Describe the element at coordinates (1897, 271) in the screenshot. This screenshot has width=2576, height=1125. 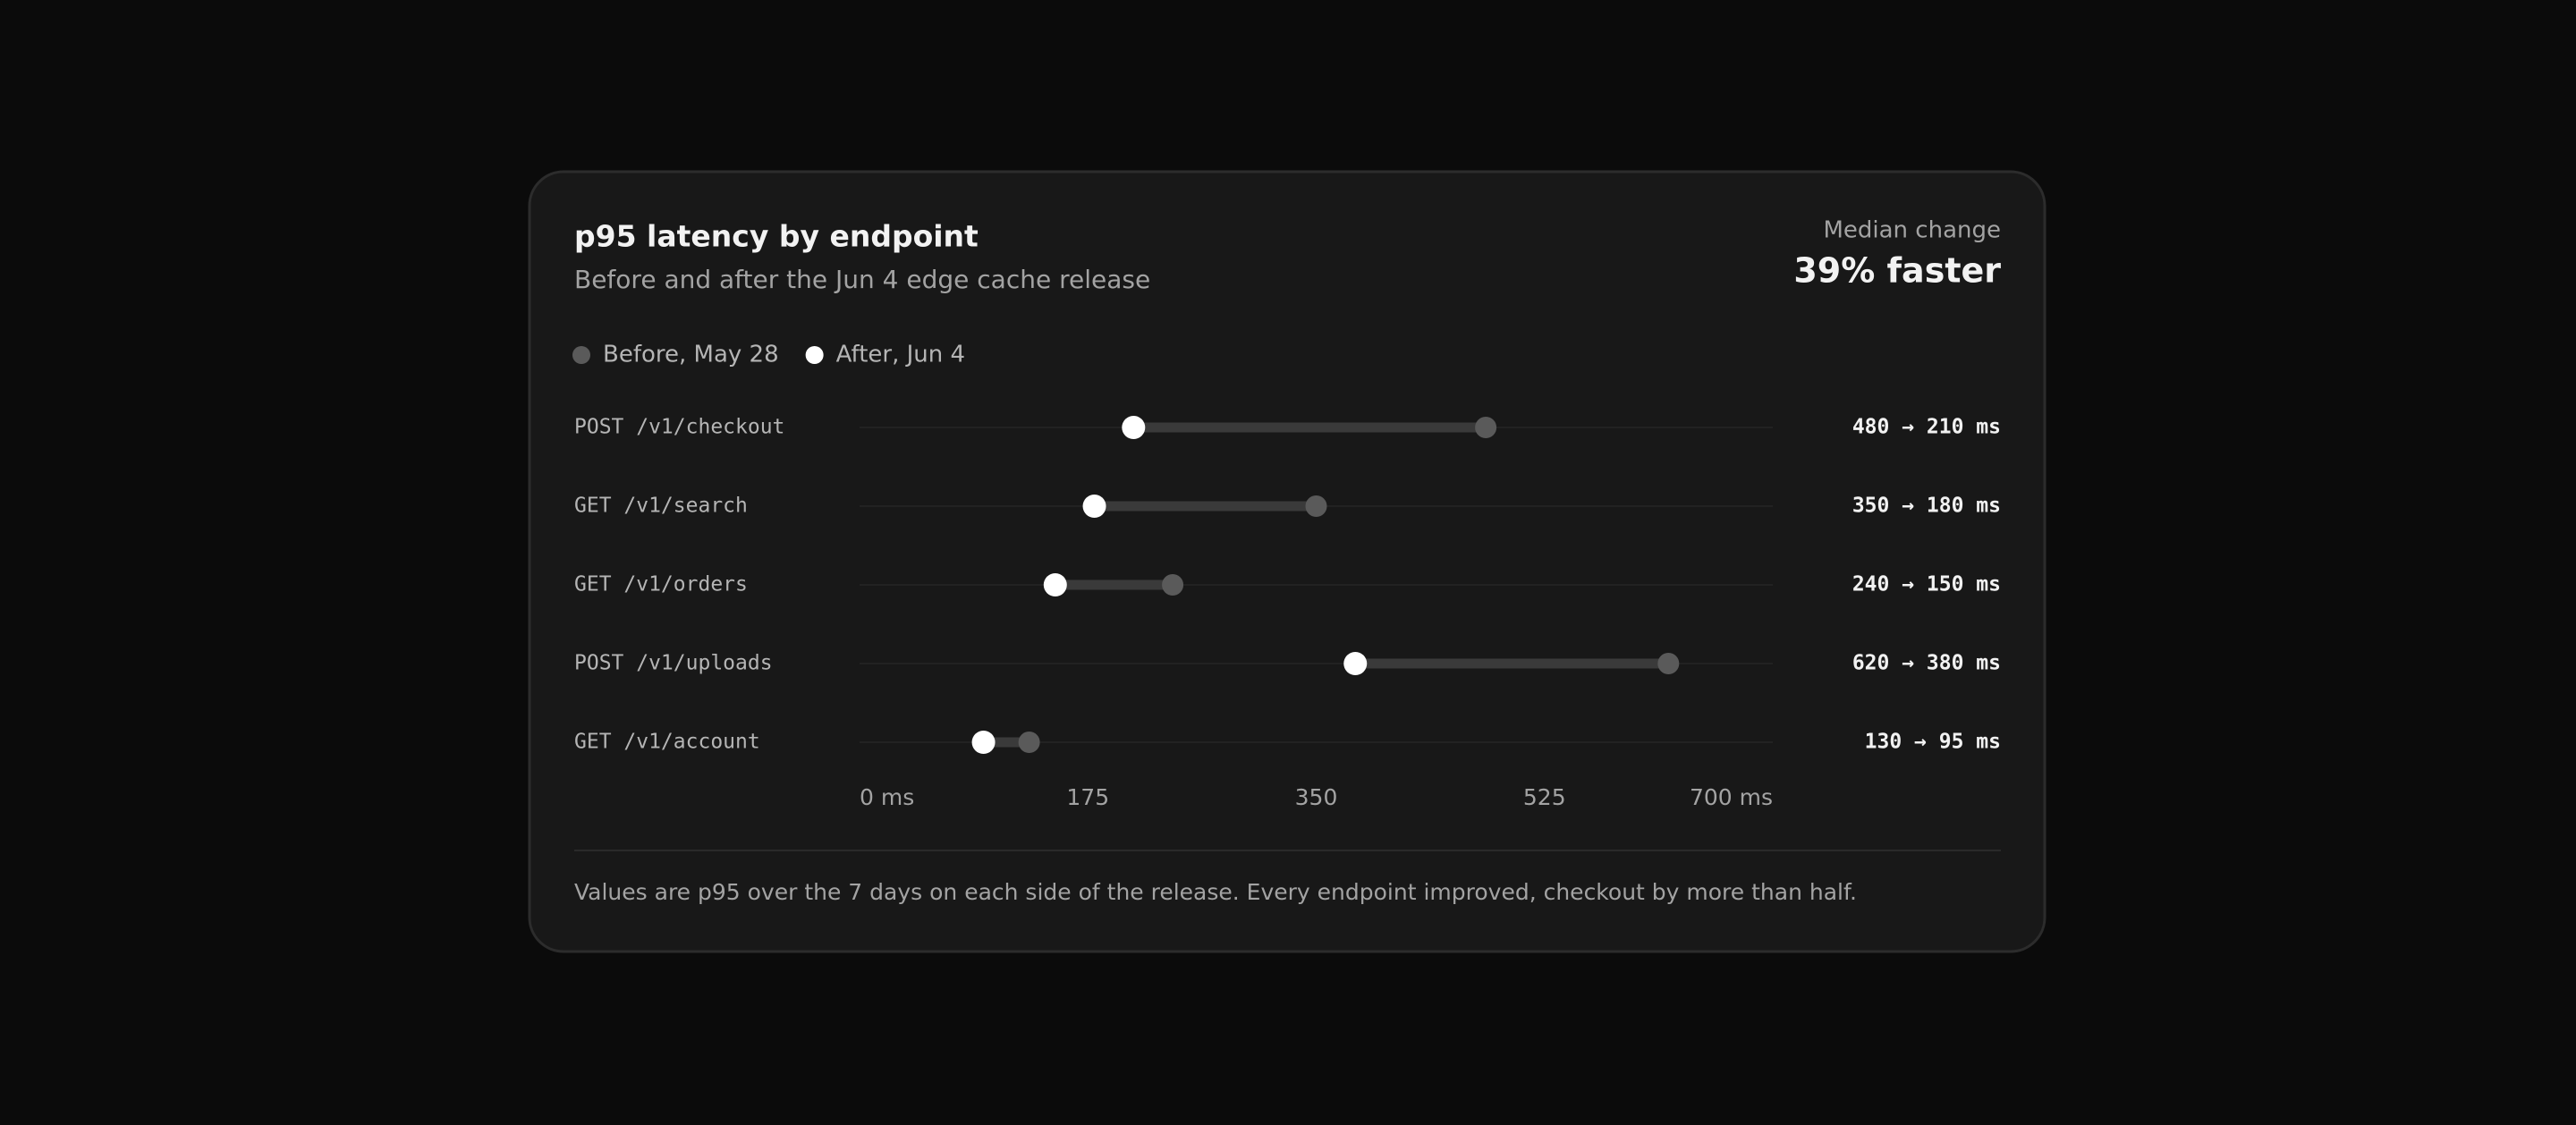
I see `summary-value: 39% faster` at that location.